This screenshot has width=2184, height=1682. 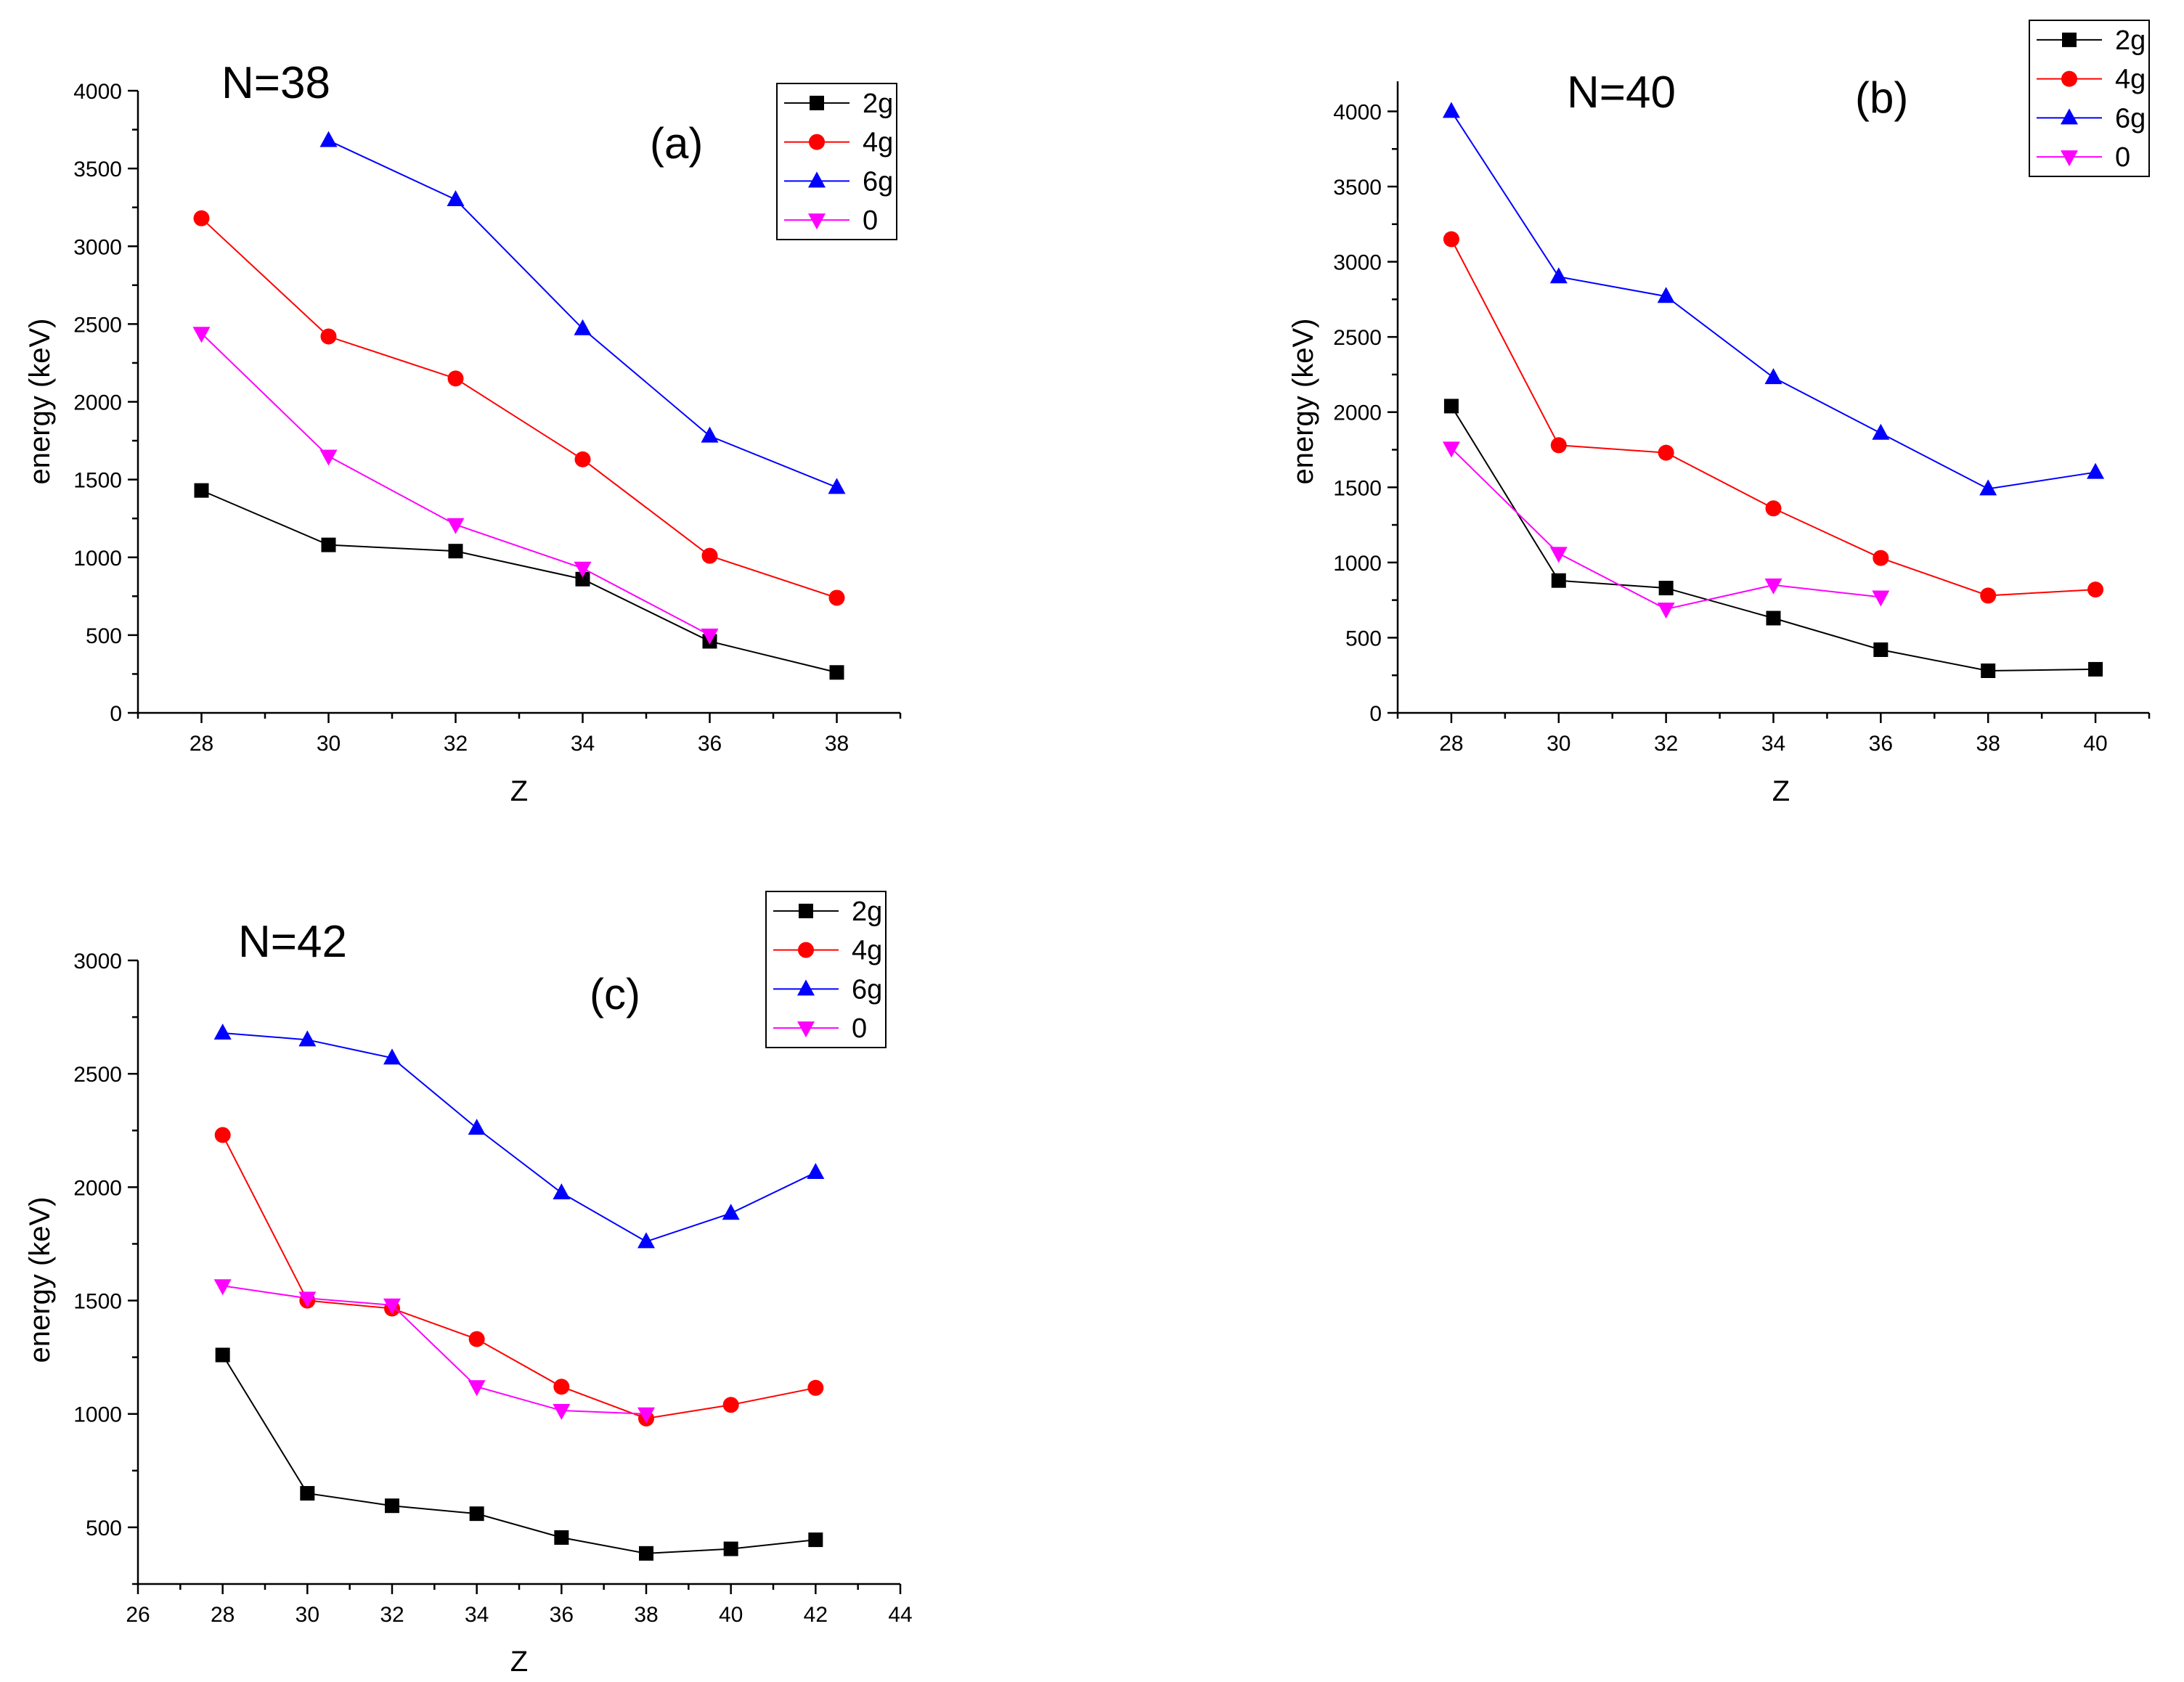 What do you see at coordinates (1666, 744) in the screenshot?
I see `x-tick-label: 32` at bounding box center [1666, 744].